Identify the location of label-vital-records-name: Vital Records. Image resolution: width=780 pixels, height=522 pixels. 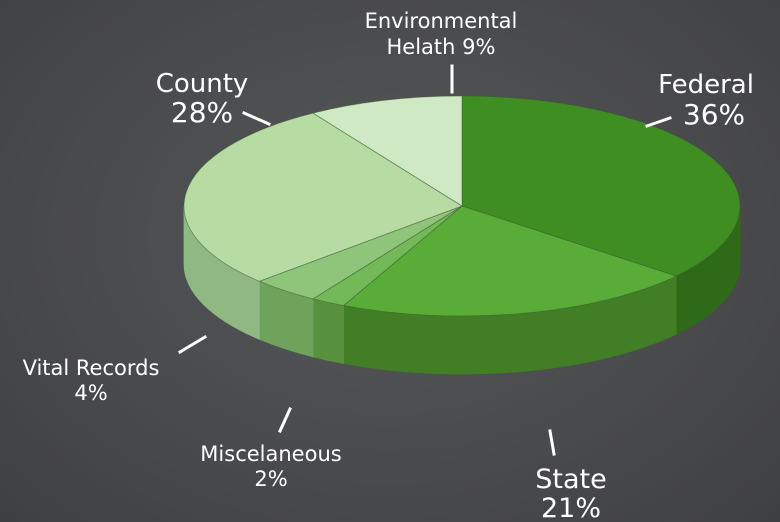
(91, 368).